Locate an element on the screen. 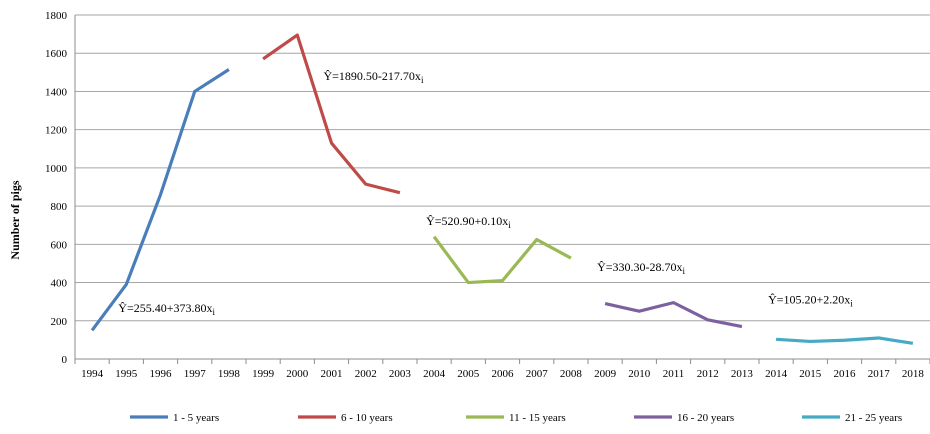 Image resolution: width=930 pixels, height=434 pixels. y-tick-label: 0 is located at coordinates (65, 360).